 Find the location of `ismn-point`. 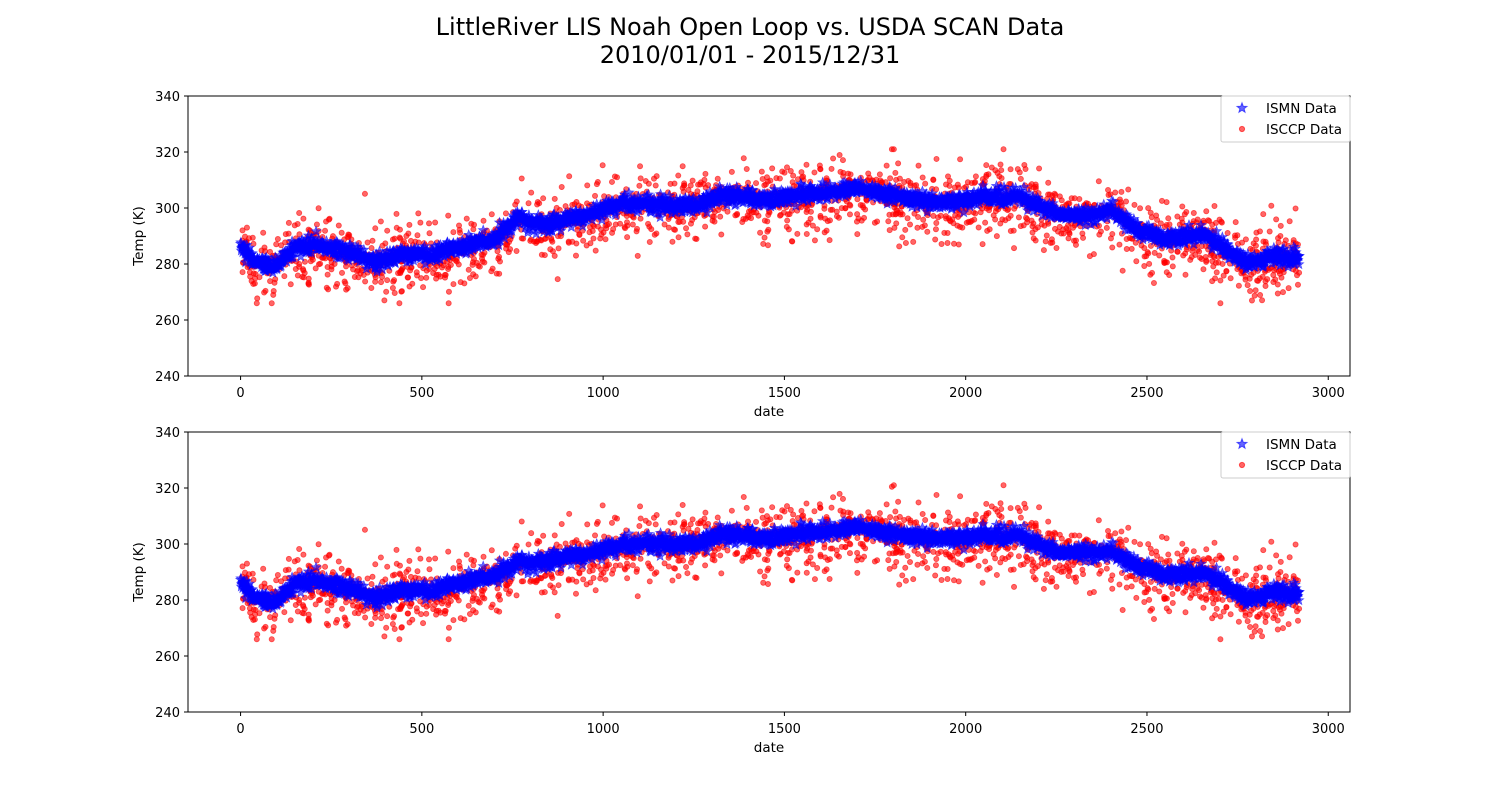

ismn-point is located at coordinates (249, 247).